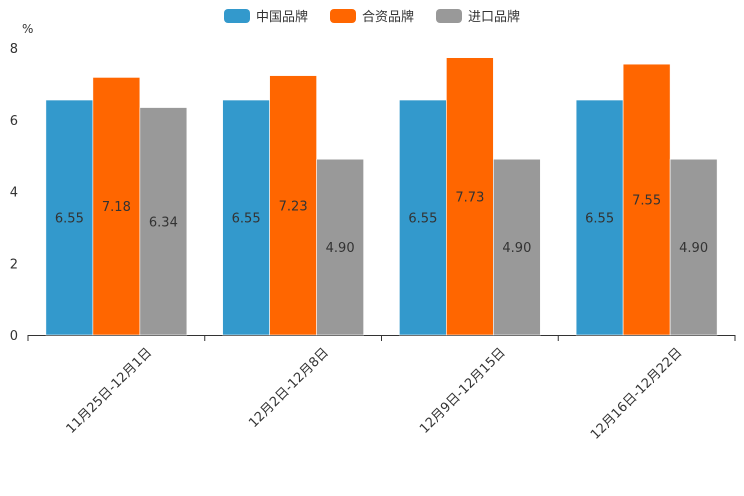  I want to click on y-tick-label-8: 8, so click(14, 49).